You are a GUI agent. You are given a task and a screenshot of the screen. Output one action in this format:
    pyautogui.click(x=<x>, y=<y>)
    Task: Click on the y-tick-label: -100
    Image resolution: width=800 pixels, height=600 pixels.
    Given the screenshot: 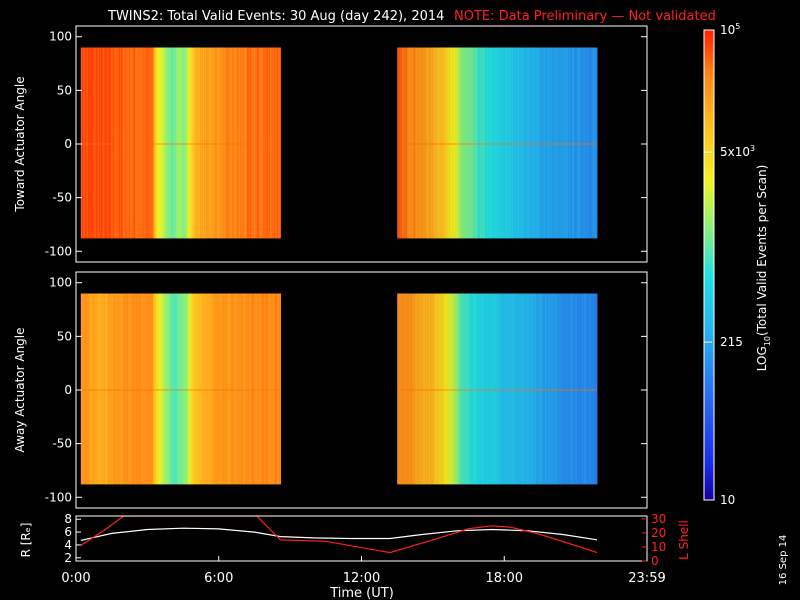 What is the action you would take?
    pyautogui.click(x=58, y=497)
    